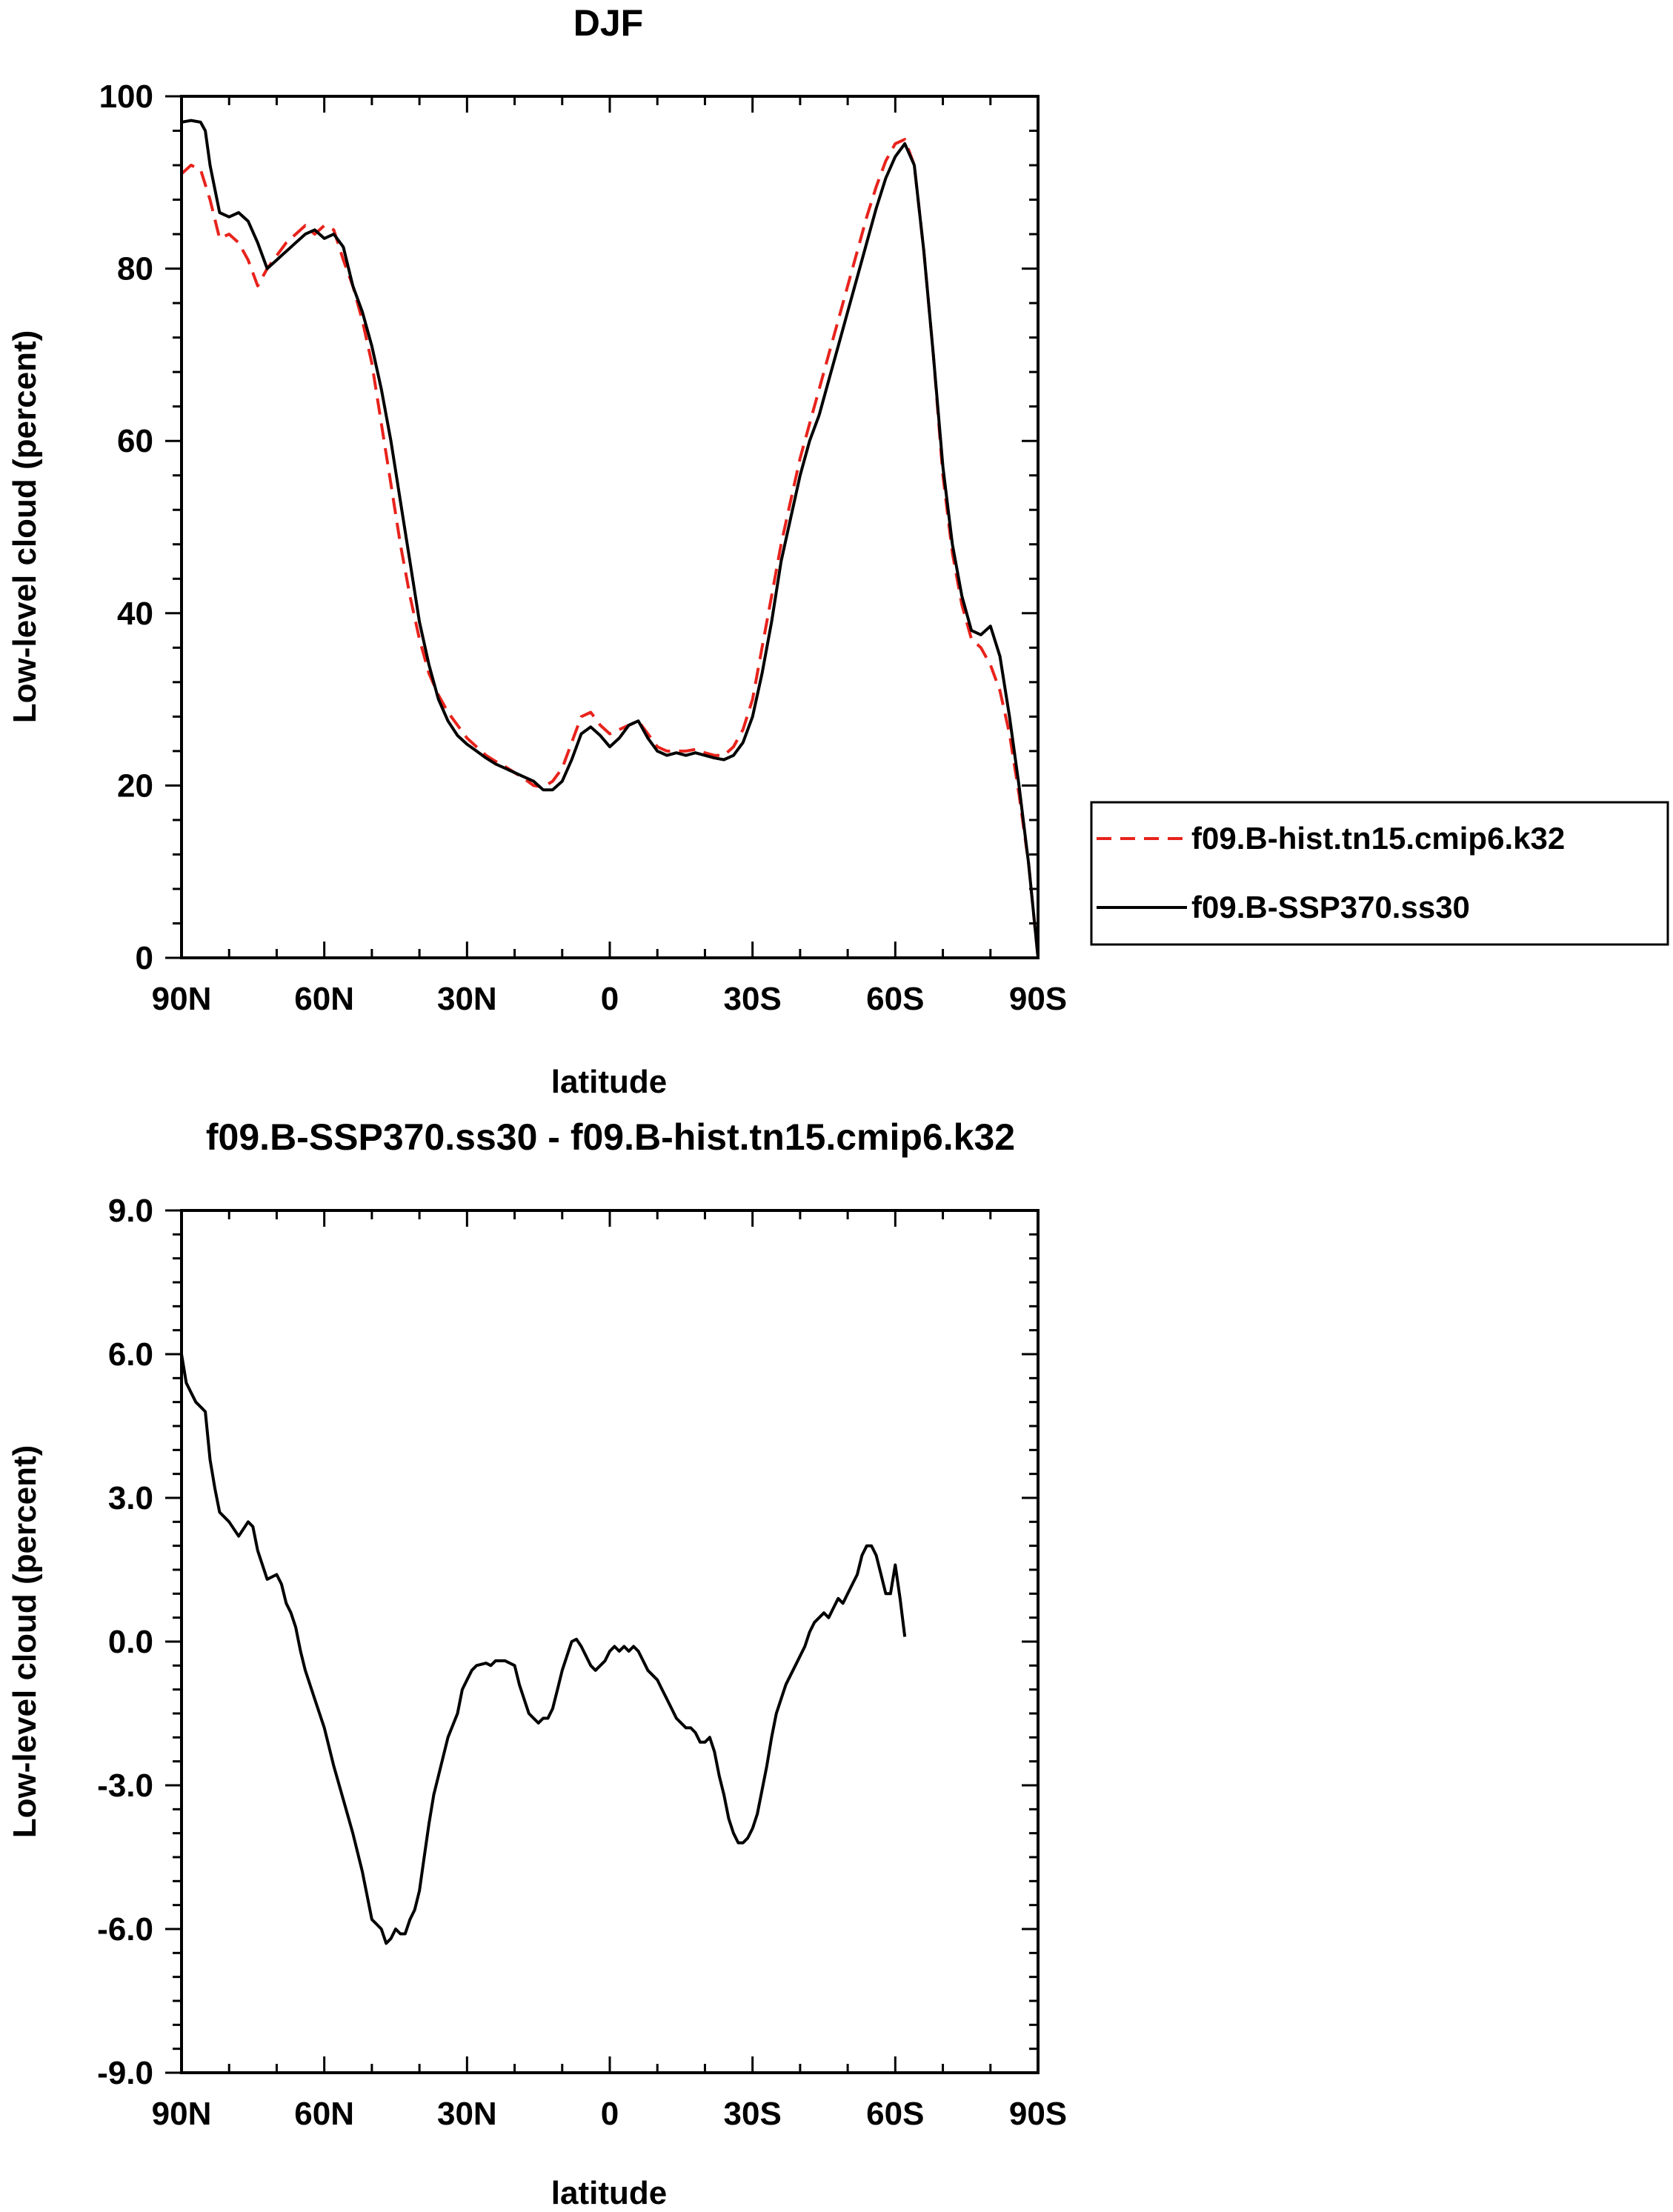 The image size is (1673, 2212). Describe the element at coordinates (608, 23) in the screenshot. I see `top-panel-title: DJF` at that location.